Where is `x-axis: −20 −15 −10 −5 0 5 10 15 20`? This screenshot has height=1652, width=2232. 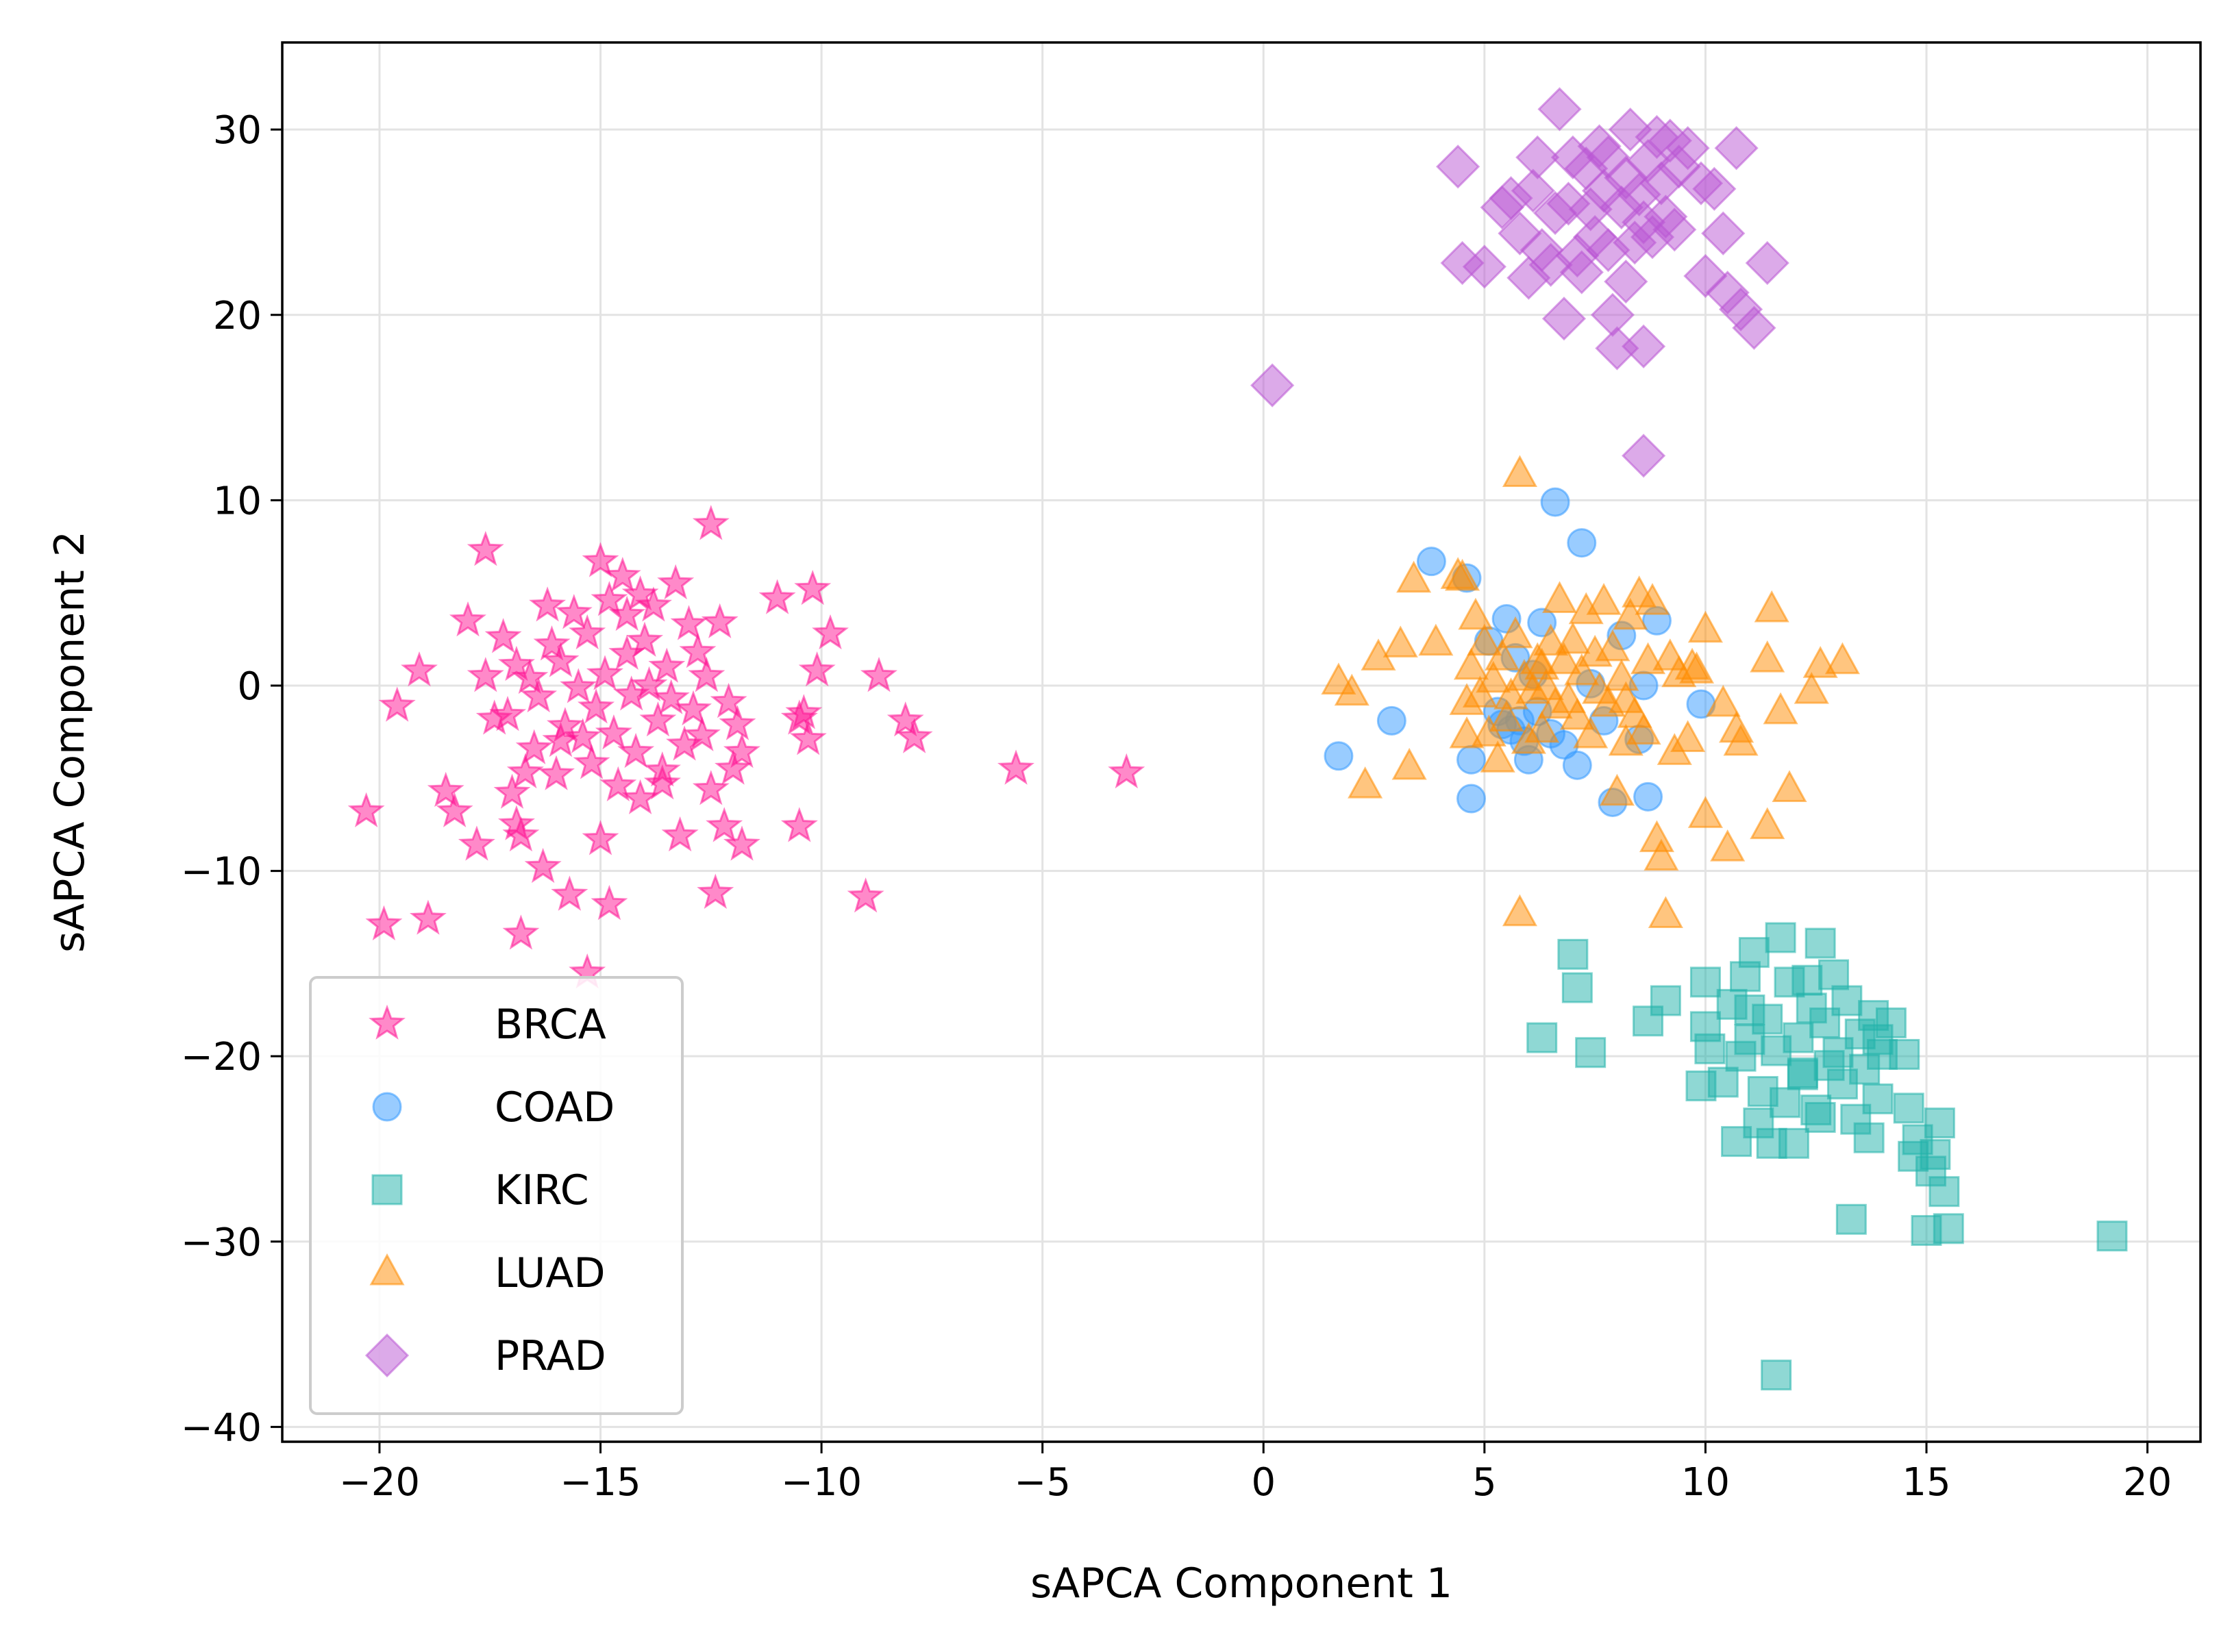 x-axis: −20 −15 −10 −5 0 5 10 15 20 is located at coordinates (1255, 1473).